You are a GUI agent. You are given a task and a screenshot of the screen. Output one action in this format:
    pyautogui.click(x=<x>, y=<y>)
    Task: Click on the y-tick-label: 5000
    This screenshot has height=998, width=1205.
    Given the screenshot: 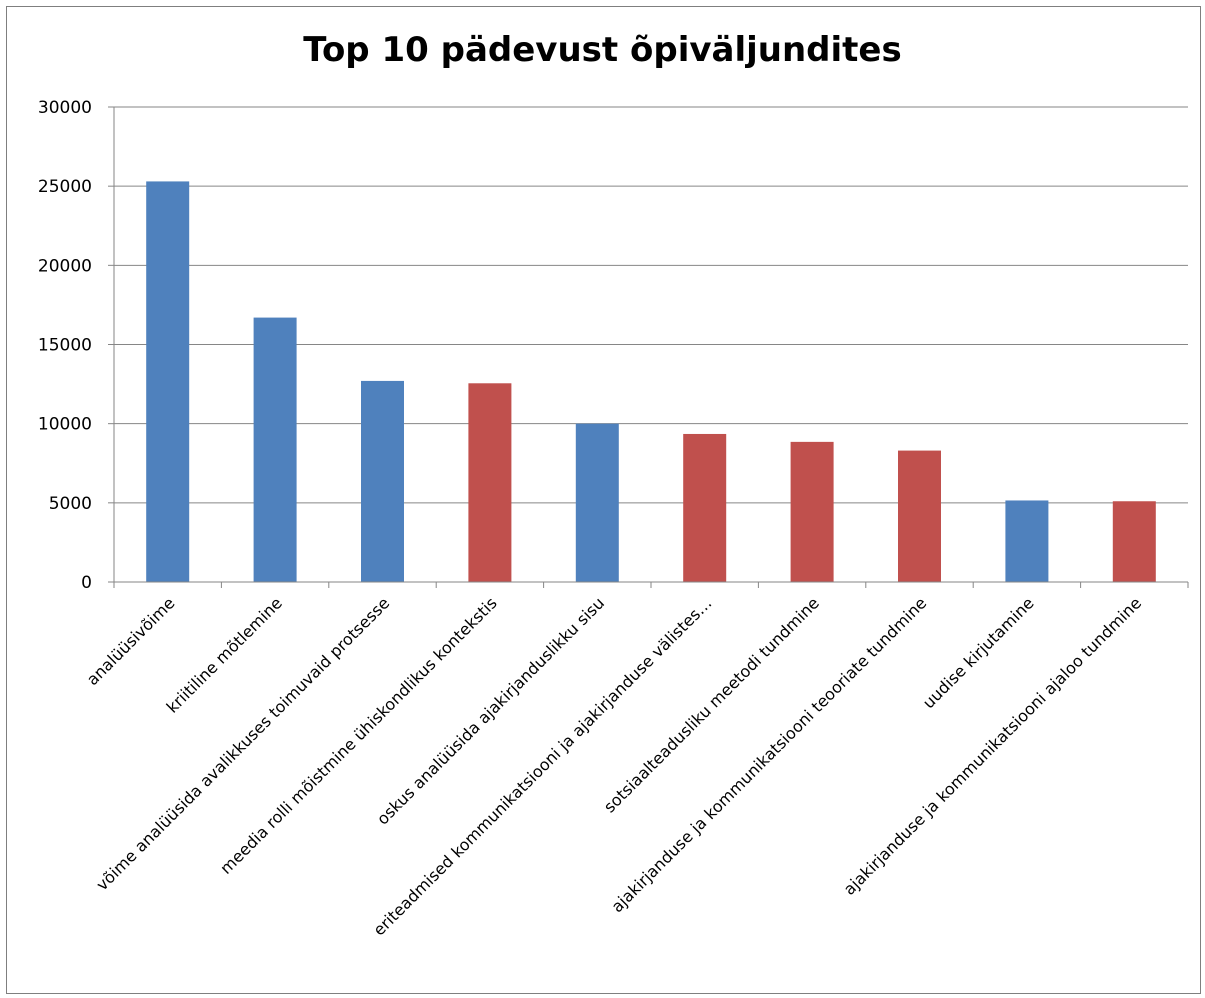 What is the action you would take?
    pyautogui.click(x=70, y=504)
    